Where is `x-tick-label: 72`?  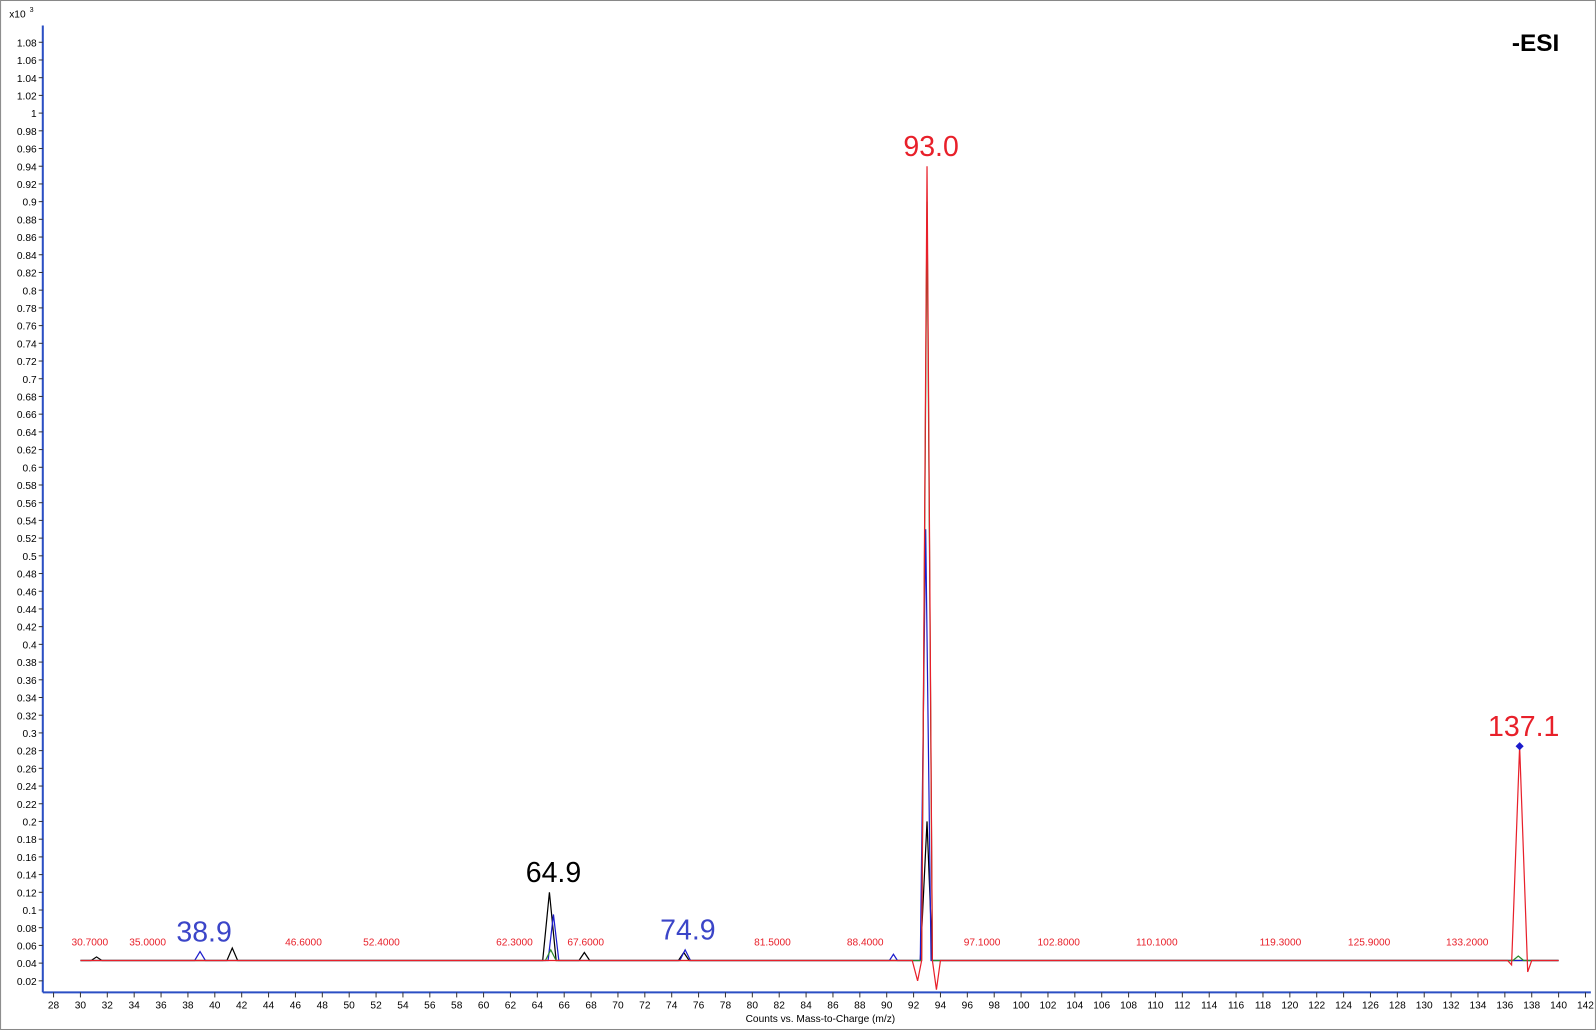 x-tick-label: 72 is located at coordinates (645, 1006).